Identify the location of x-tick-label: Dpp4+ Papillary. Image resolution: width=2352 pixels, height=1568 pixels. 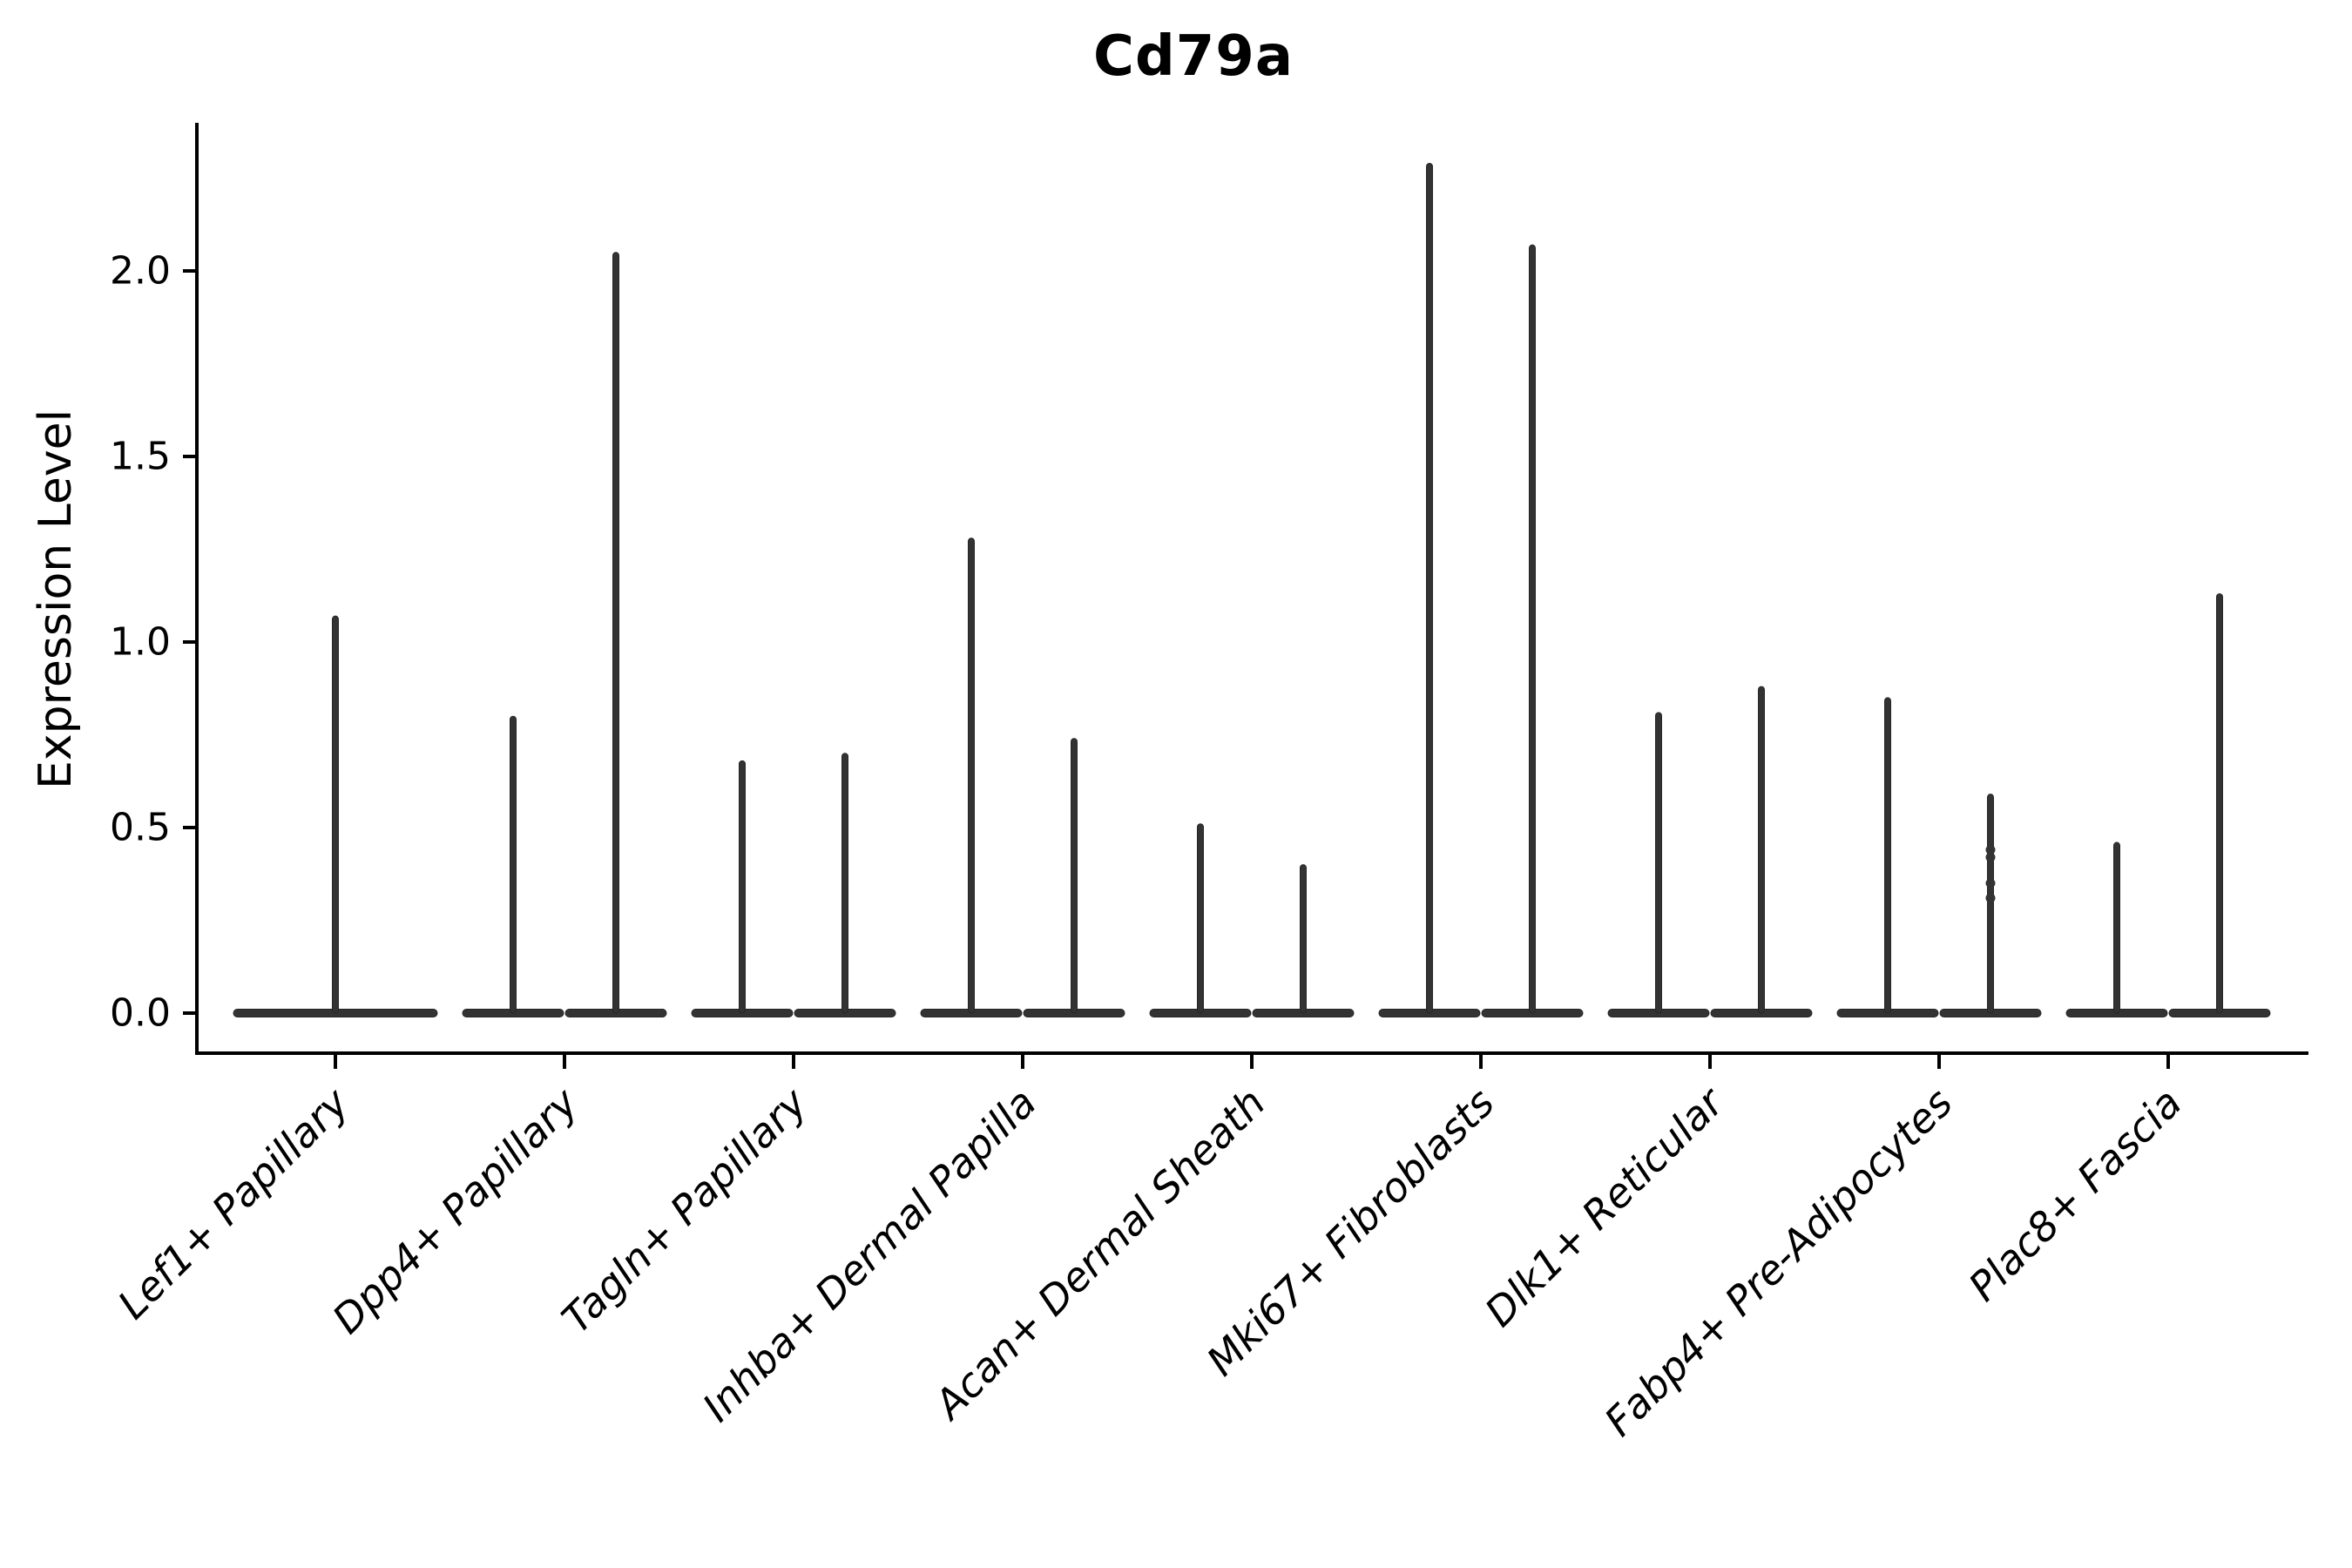
(455, 1210).